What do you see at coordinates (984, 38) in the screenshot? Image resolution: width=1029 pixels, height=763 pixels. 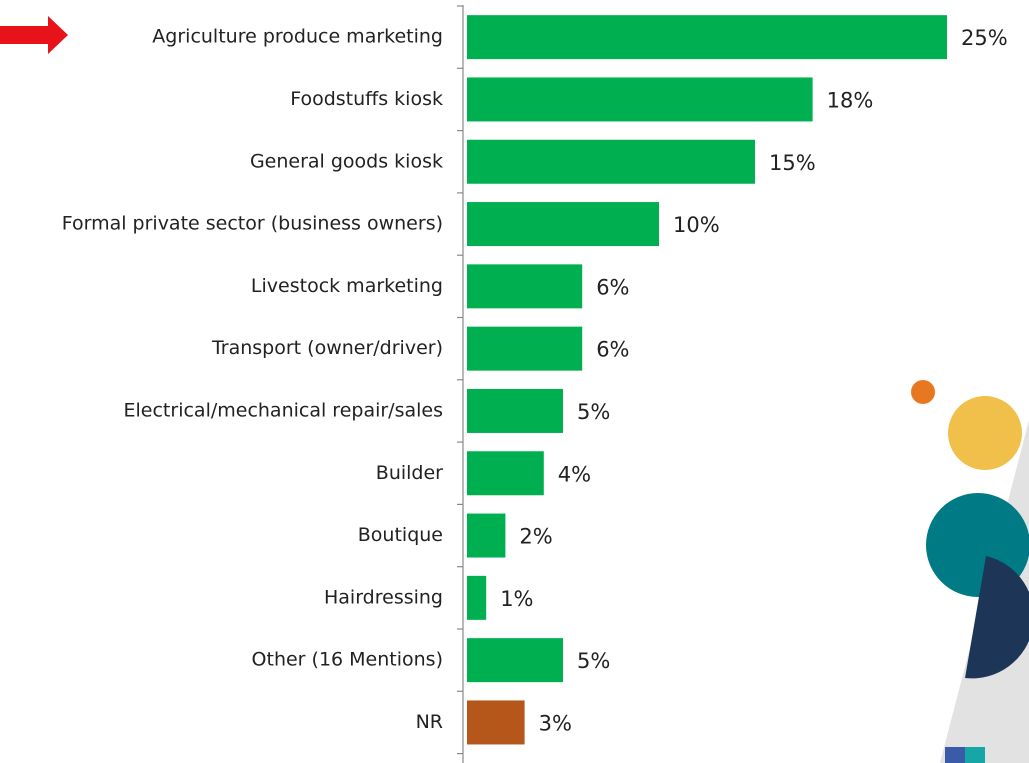 I see `value-label: 25%` at bounding box center [984, 38].